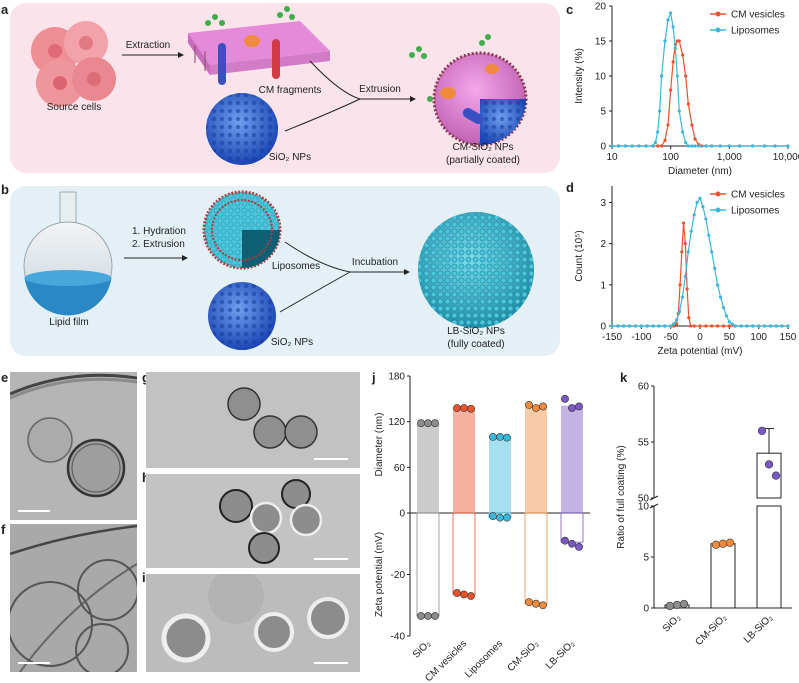  What do you see at coordinates (601, 42) in the screenshot?
I see `y-tick-label: 15` at bounding box center [601, 42].